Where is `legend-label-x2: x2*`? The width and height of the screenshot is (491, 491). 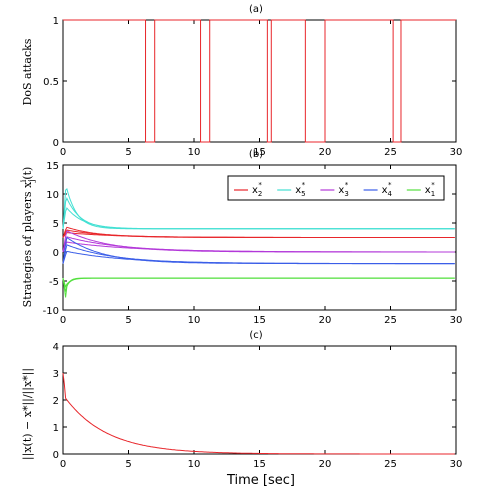
legend-label-x2: x2* is located at coordinates (257, 189).